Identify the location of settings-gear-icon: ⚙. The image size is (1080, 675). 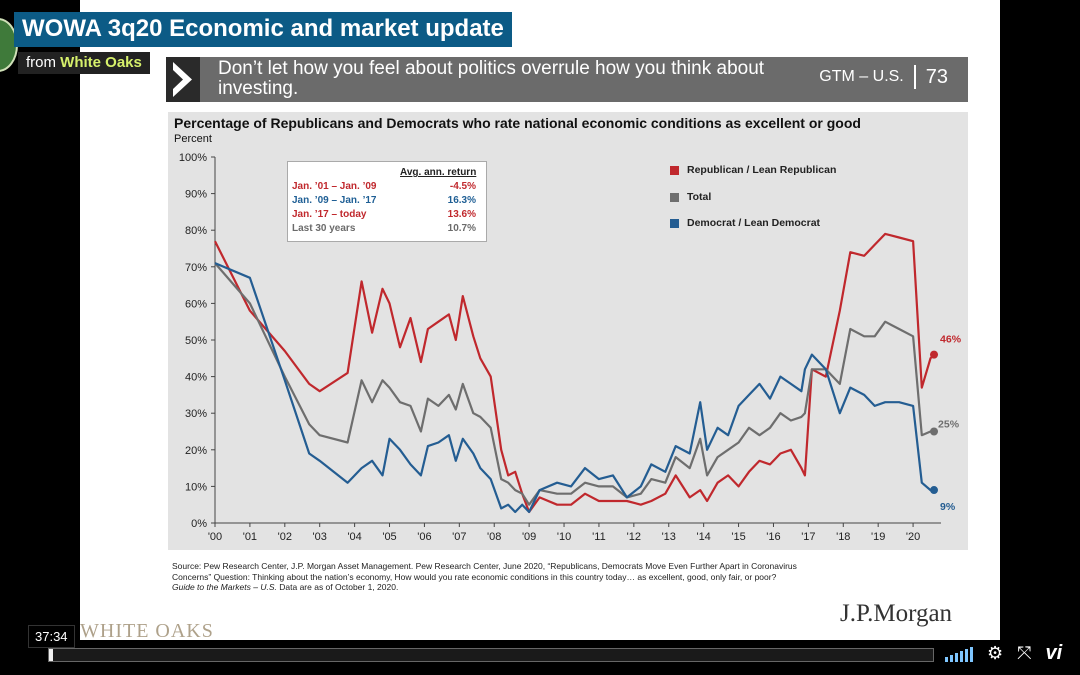
(995, 653).